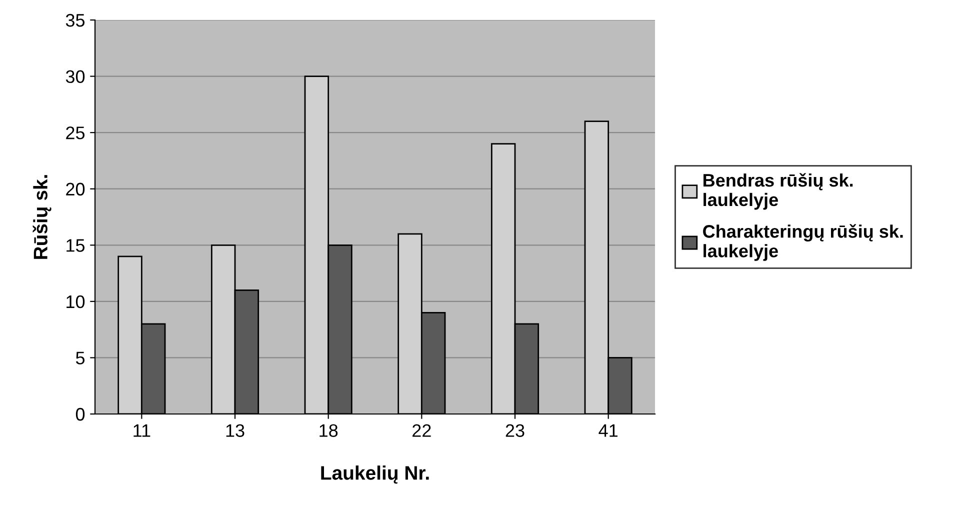 This screenshot has width=969, height=506. Describe the element at coordinates (80, 414) in the screenshot. I see `y-tick-label: 0` at that location.